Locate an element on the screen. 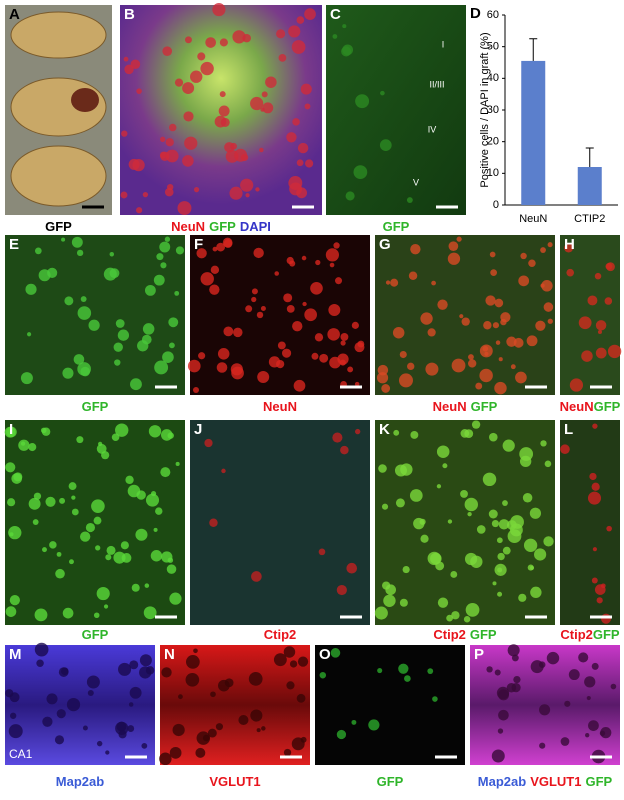 The image size is (624, 800). caption-part: Map2ab is located at coordinates (80, 781).